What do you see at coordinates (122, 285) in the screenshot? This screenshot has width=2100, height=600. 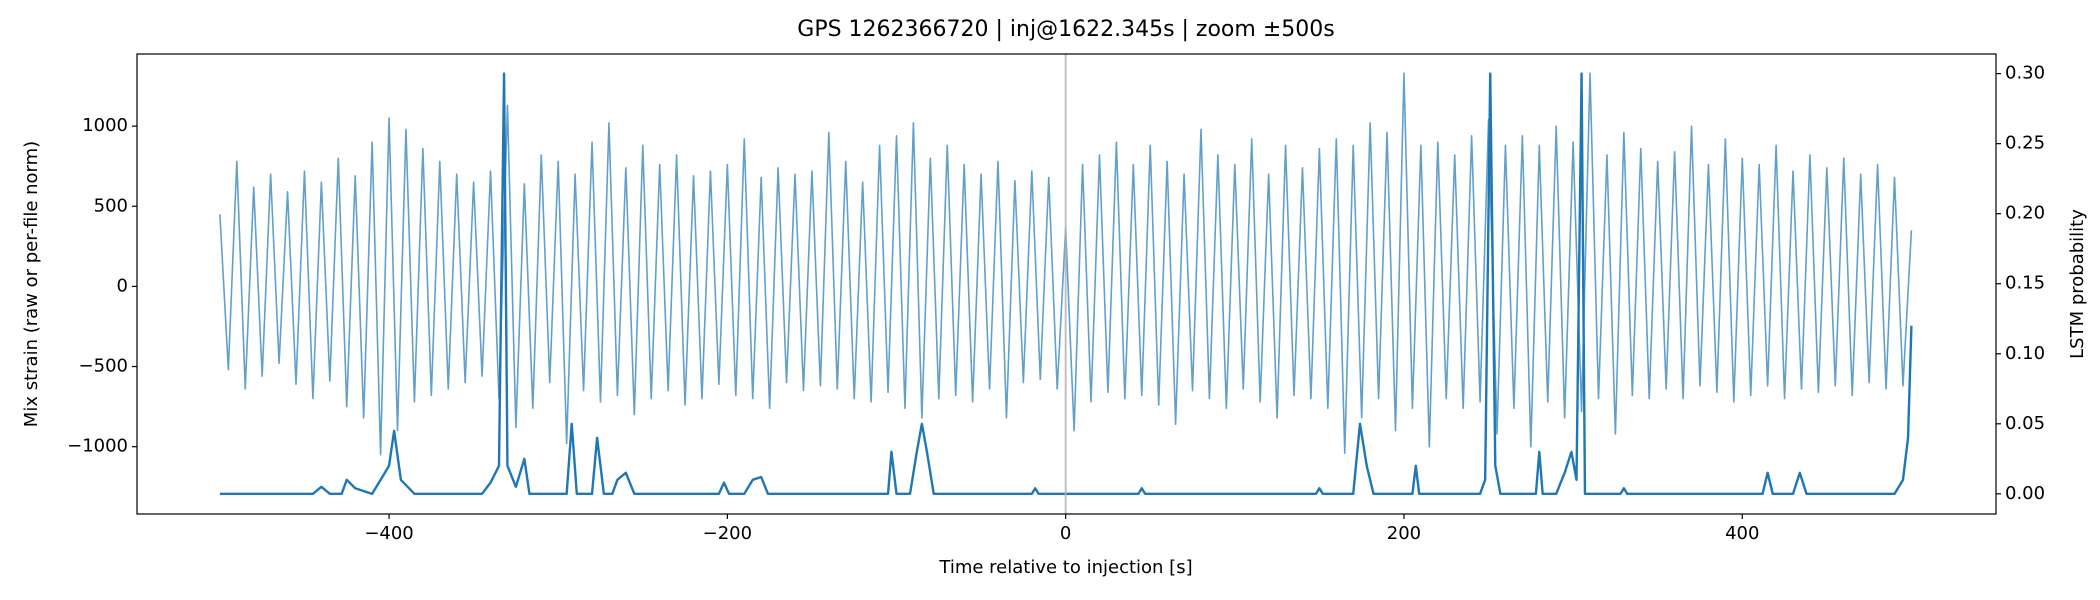 I see `y-tick-label: 0` at bounding box center [122, 285].